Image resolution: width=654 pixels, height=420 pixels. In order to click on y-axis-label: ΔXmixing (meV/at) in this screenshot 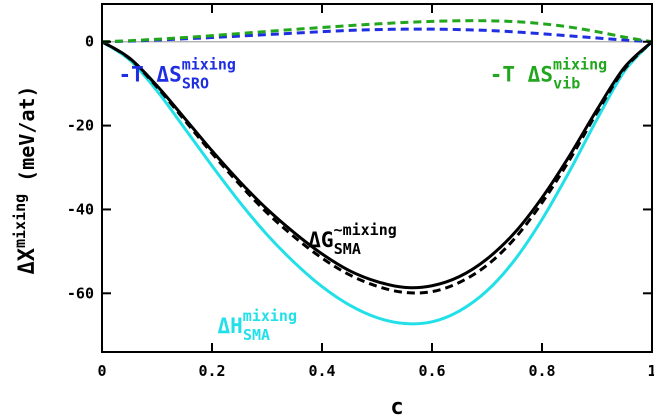, I will do `click(25, 179)`.